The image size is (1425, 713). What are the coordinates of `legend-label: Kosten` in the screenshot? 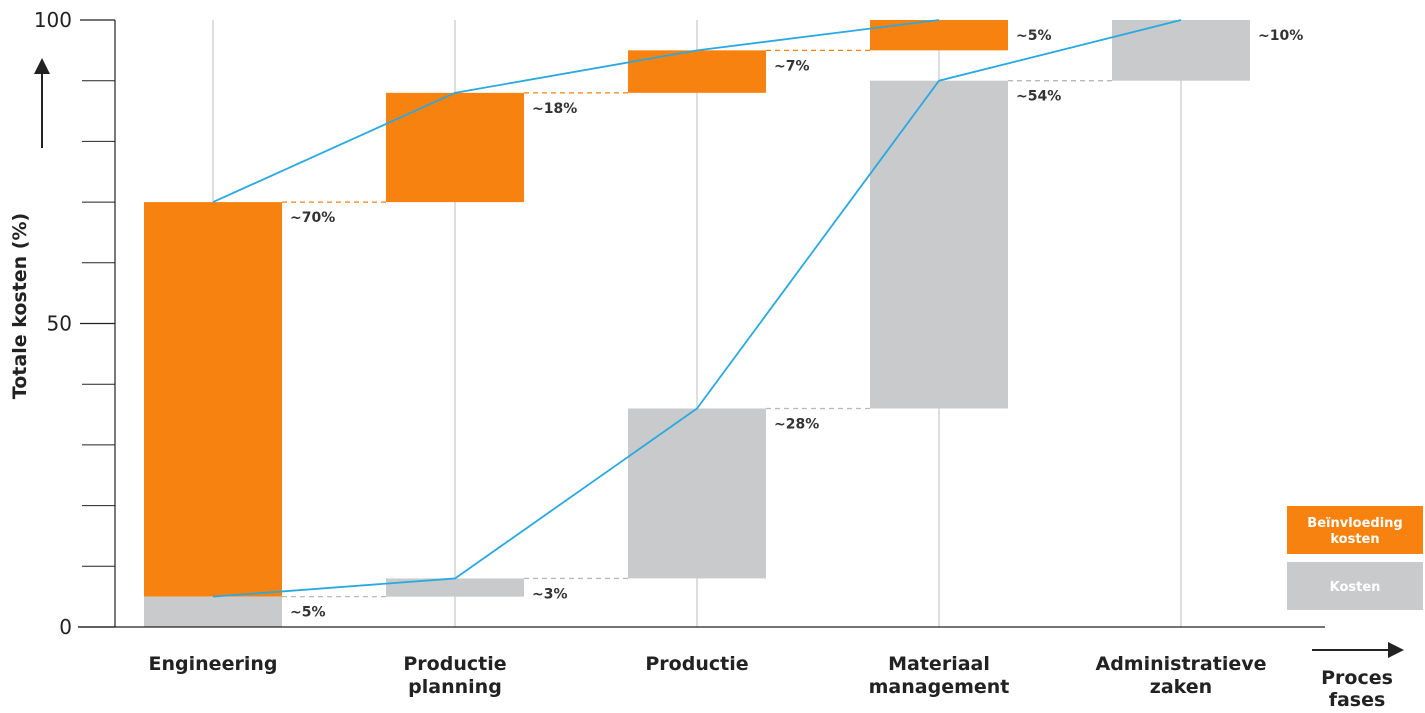 It's located at (1355, 587).